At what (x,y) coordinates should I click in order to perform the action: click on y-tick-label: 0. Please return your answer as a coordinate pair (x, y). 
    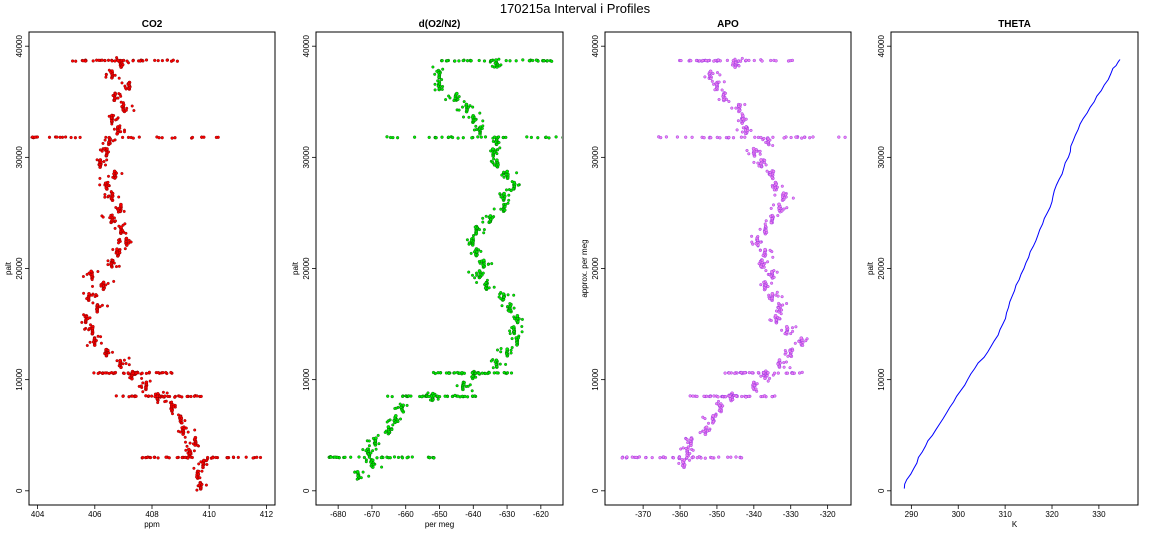
    Looking at the image, I should click on (595, 490).